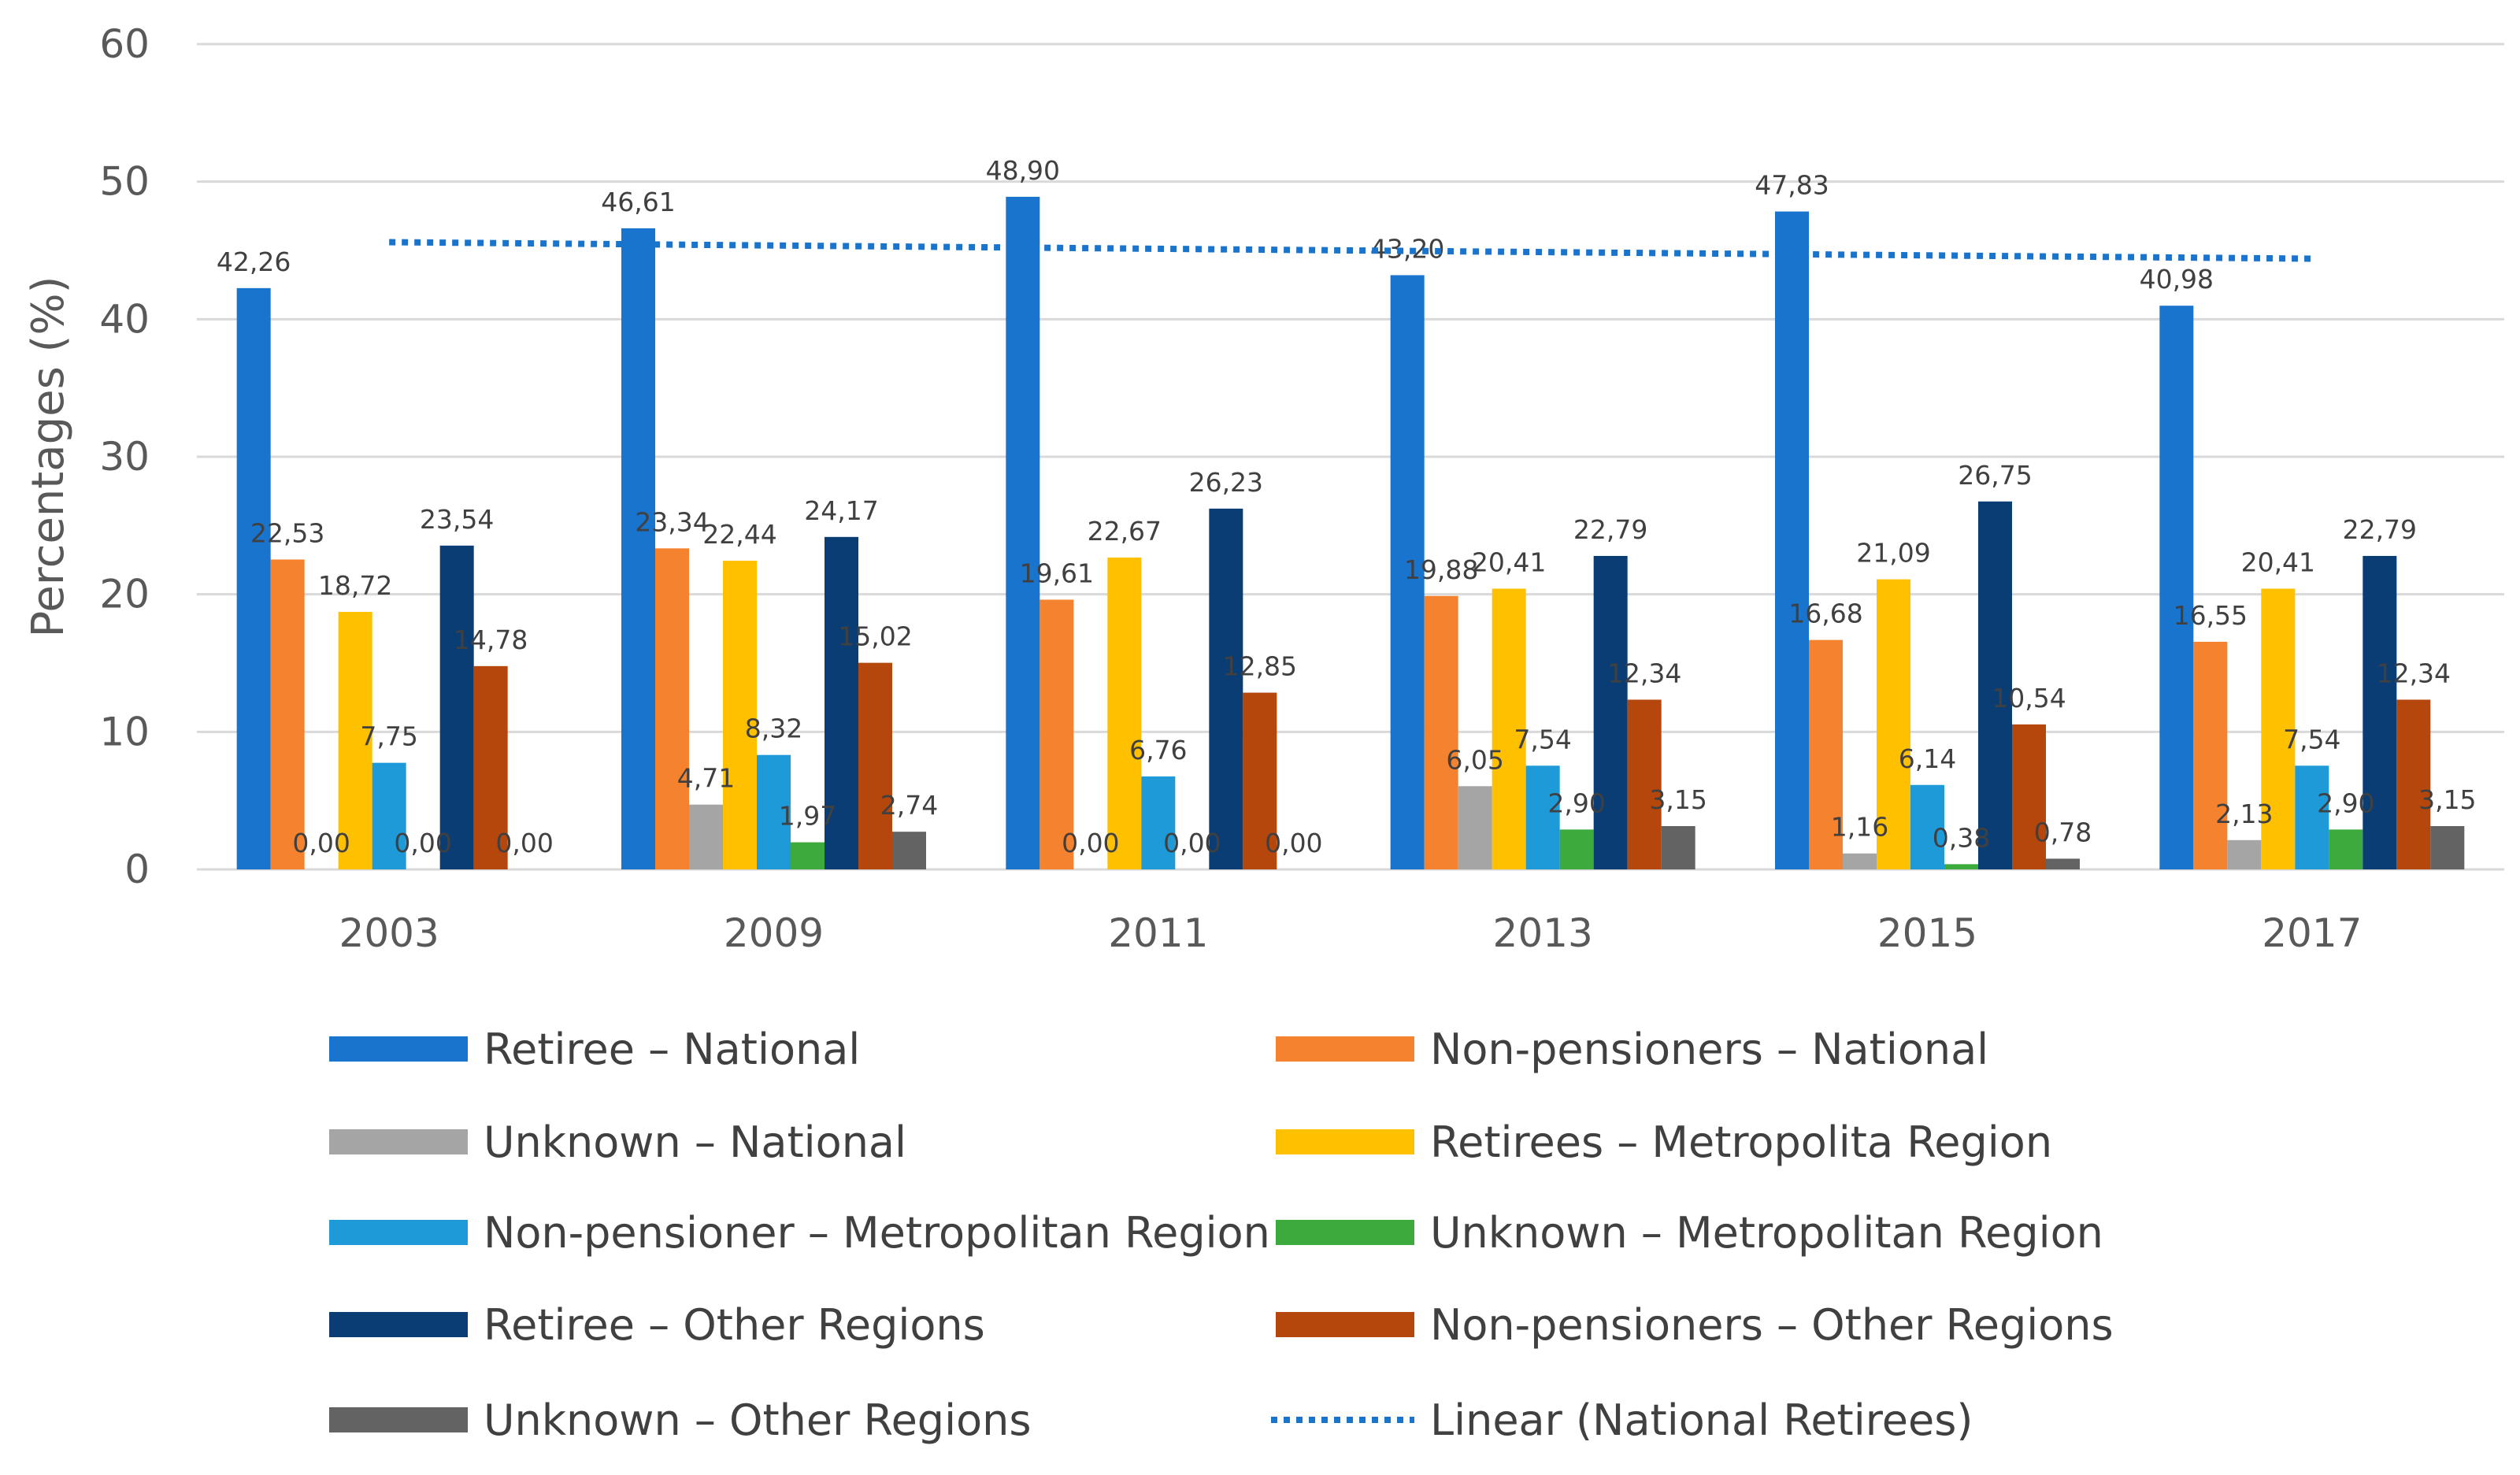  Describe the element at coordinates (841, 510) in the screenshot. I see `data-label: 24,17` at that location.